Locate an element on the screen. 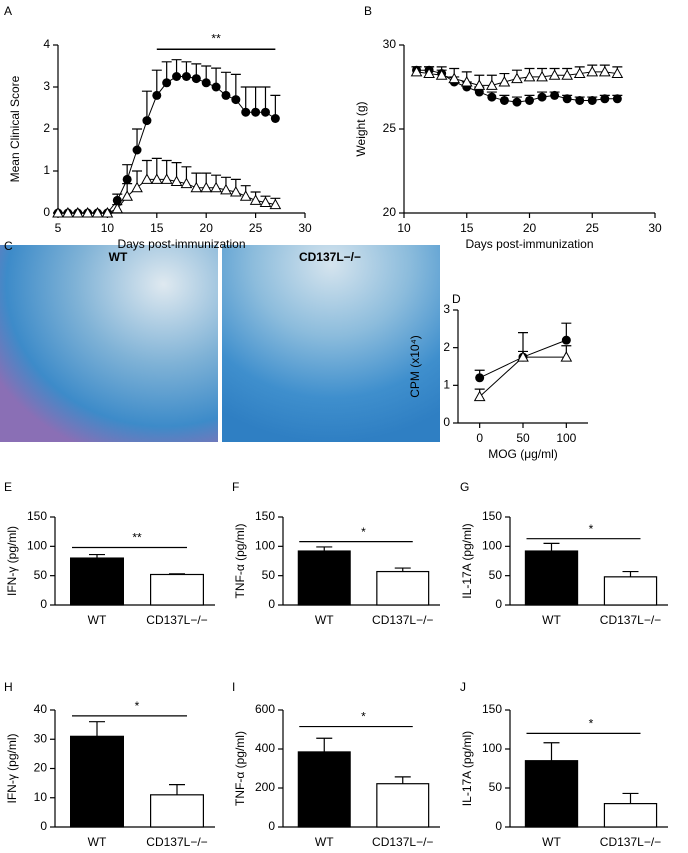 This screenshot has width=688, height=853. y-tick-label: 20 is located at coordinates (390, 212).